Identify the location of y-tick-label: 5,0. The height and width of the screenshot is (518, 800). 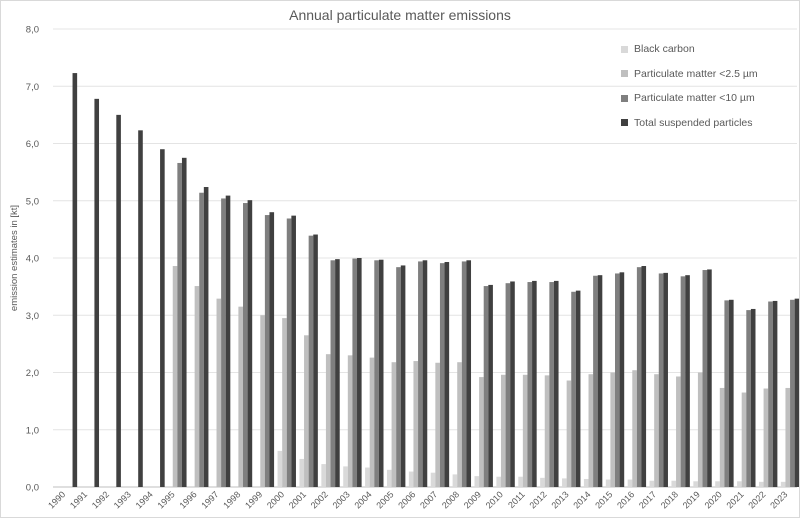
(32, 201).